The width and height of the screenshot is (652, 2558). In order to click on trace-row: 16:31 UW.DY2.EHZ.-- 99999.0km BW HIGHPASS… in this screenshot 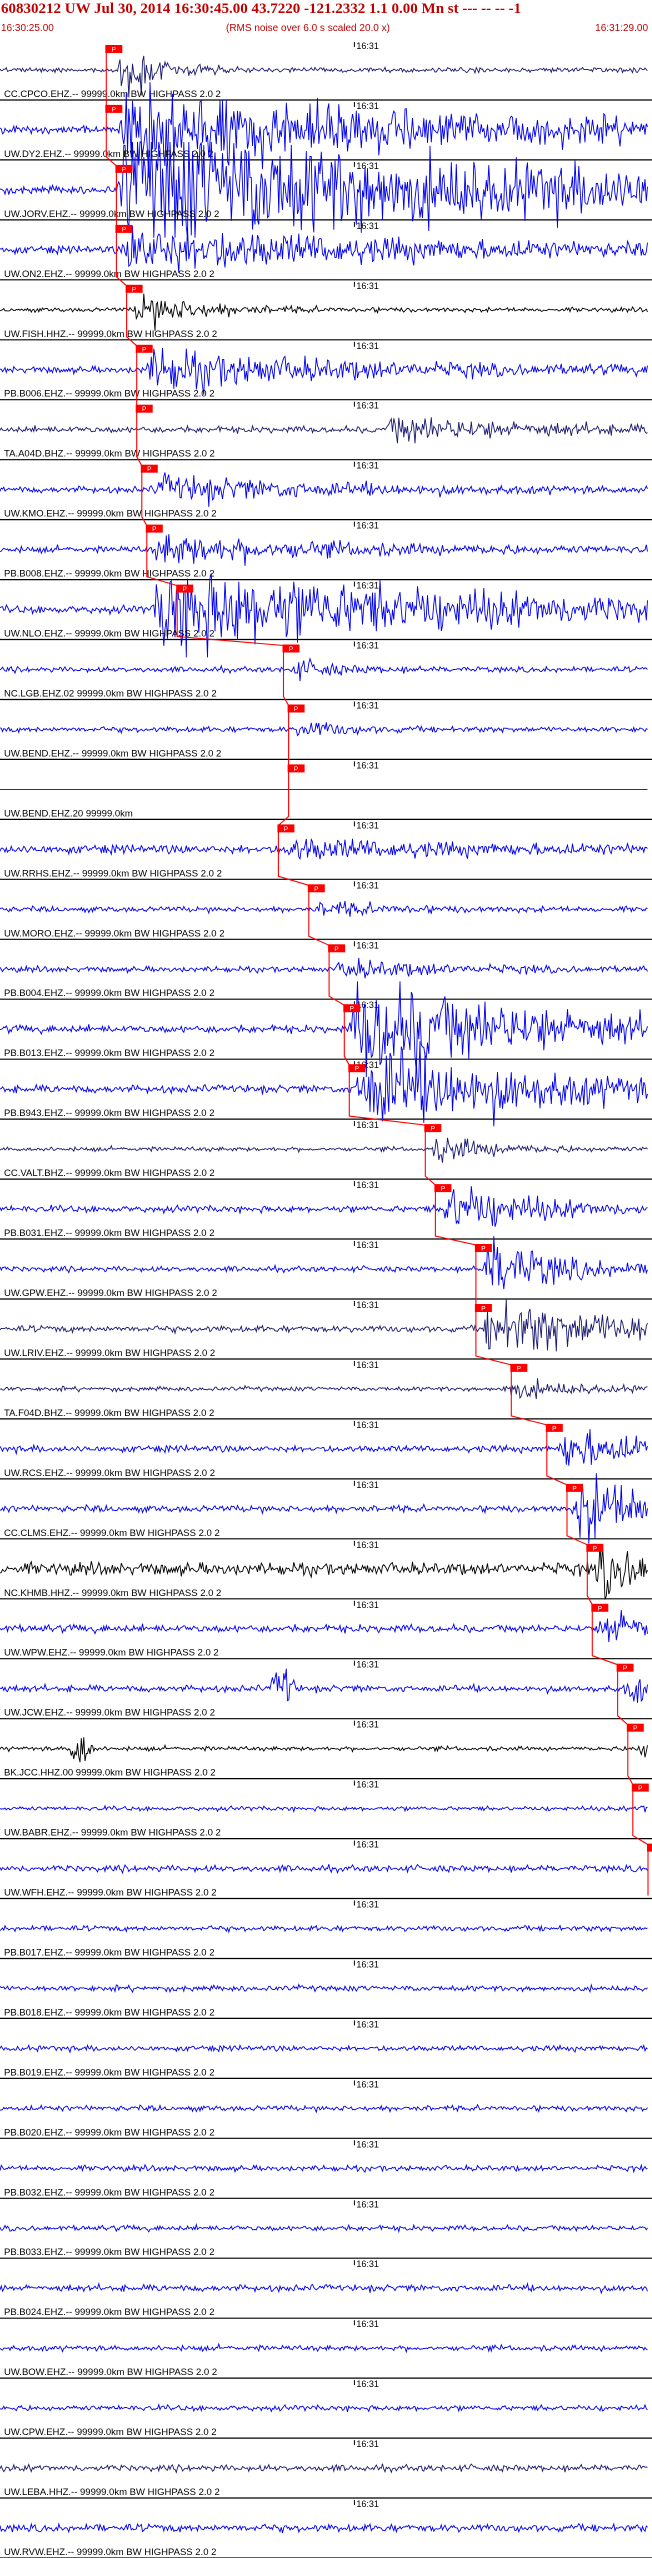, I will do `click(326, 130)`.